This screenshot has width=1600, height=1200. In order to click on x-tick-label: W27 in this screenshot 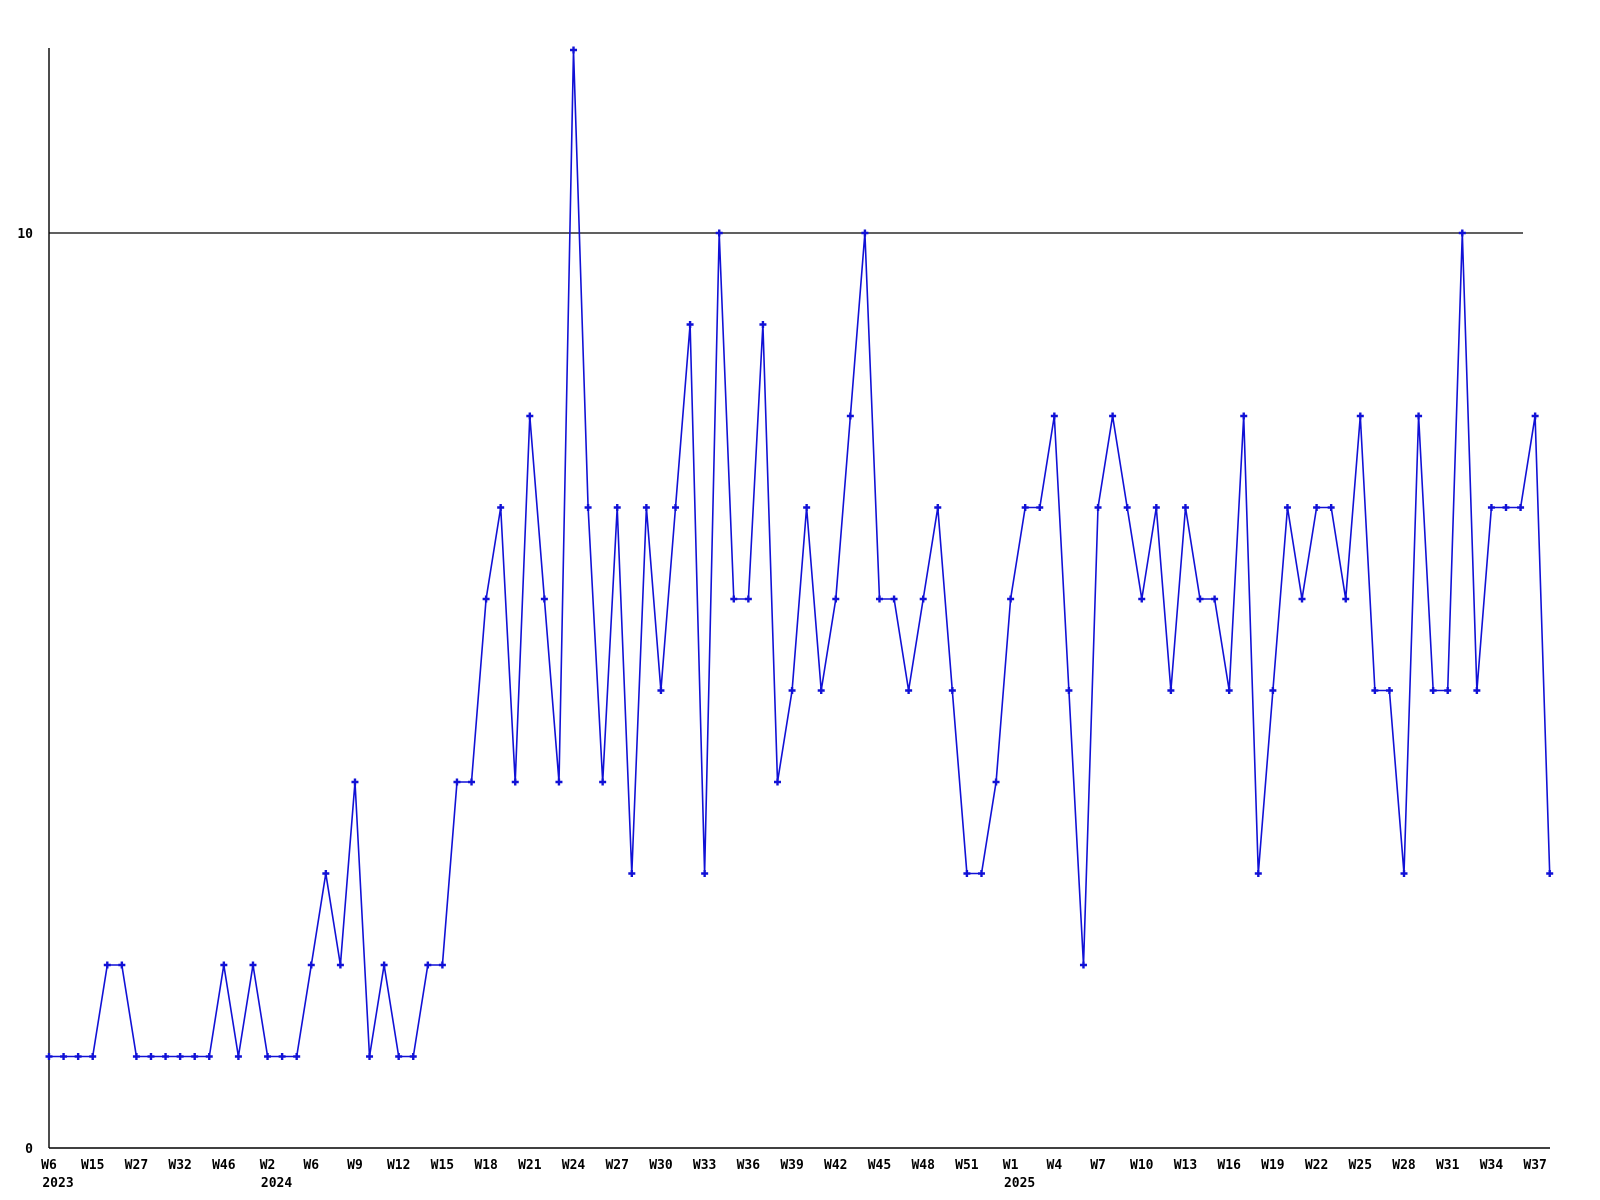, I will do `click(616, 1165)`.